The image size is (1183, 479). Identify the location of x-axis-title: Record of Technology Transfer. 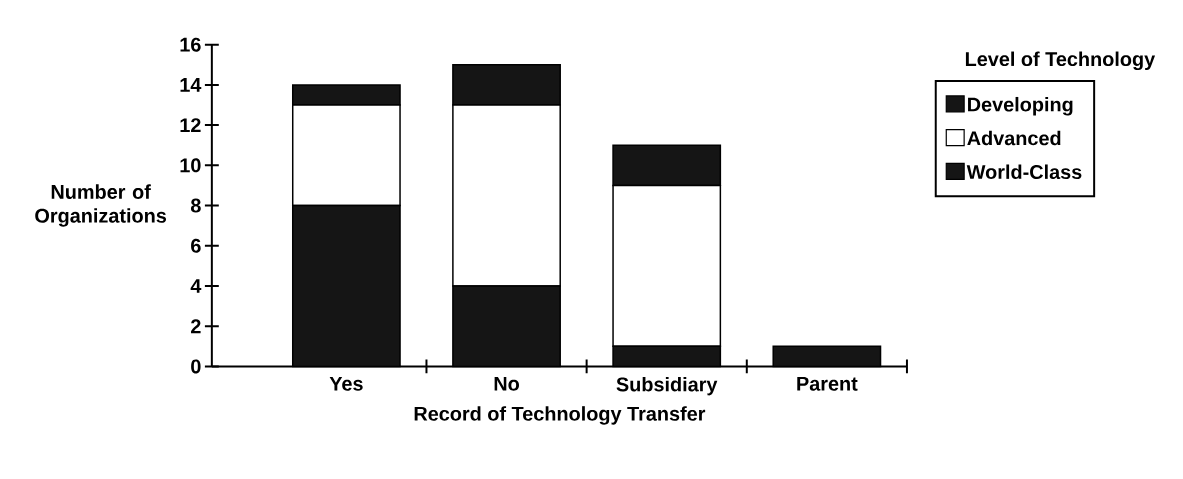
(560, 415).